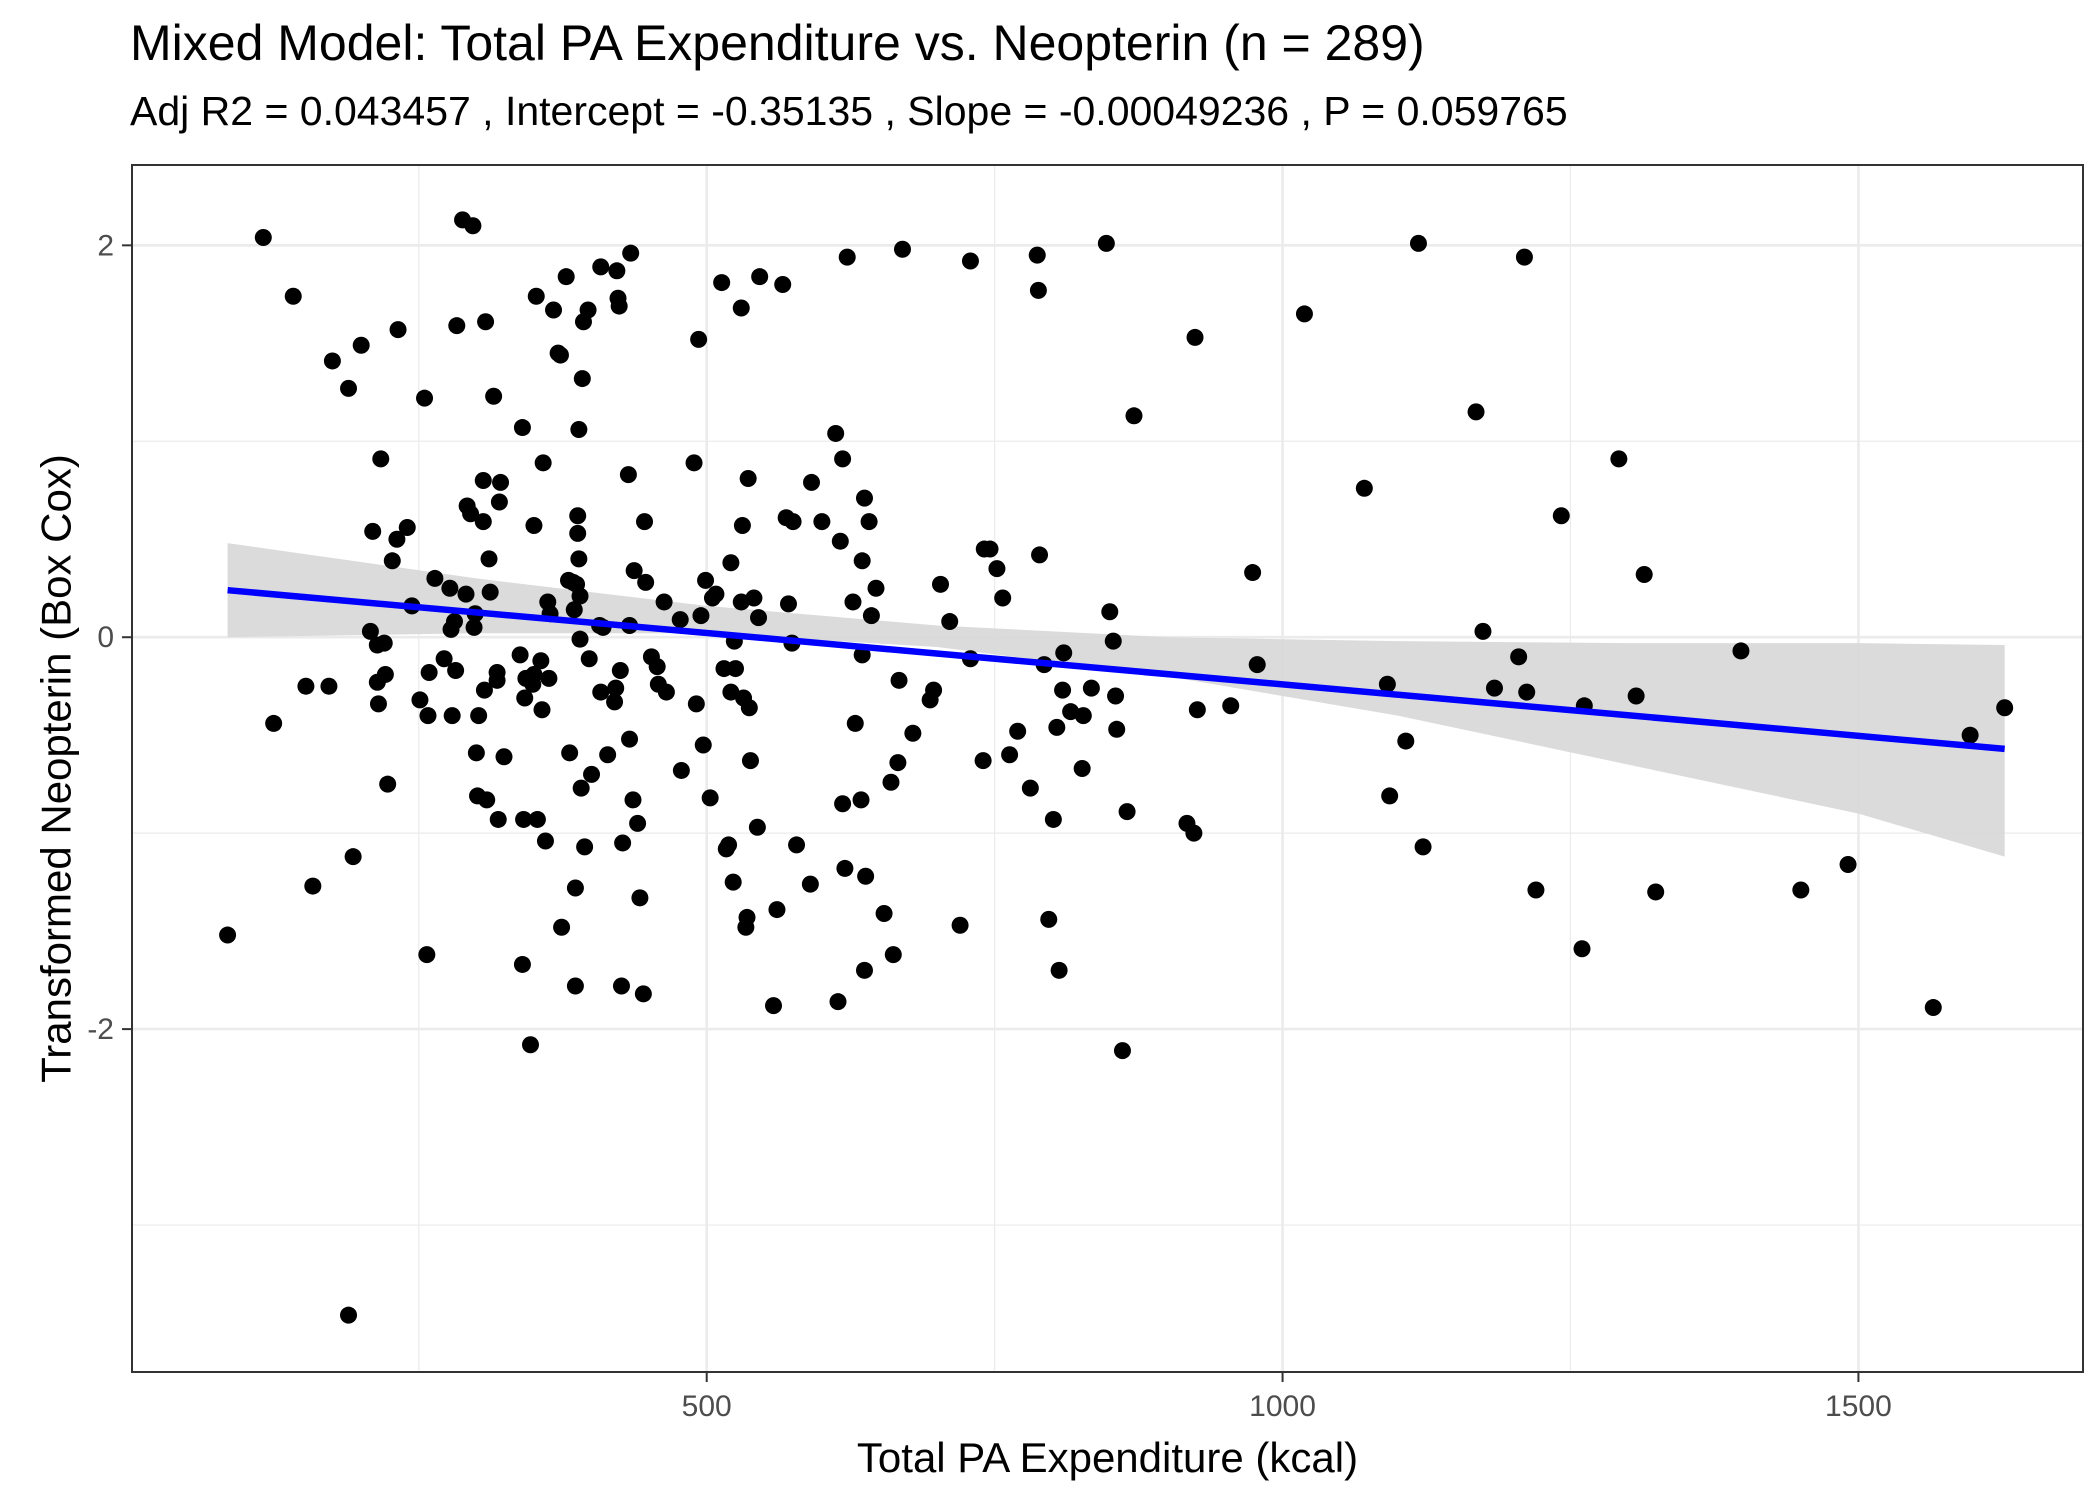 Image resolution: width=2100 pixels, height=1500 pixels. I want to click on y-tick-label: -2, so click(100, 1029).